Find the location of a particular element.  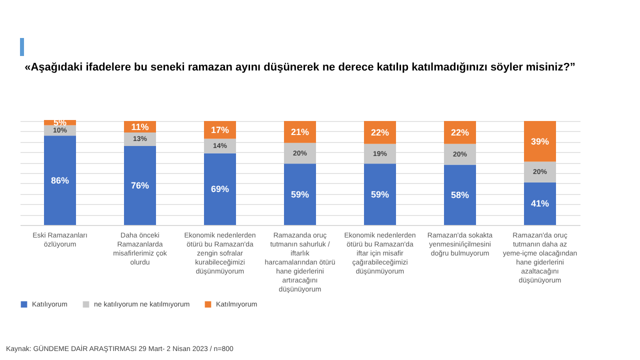

data-label: 76% is located at coordinates (140, 185).